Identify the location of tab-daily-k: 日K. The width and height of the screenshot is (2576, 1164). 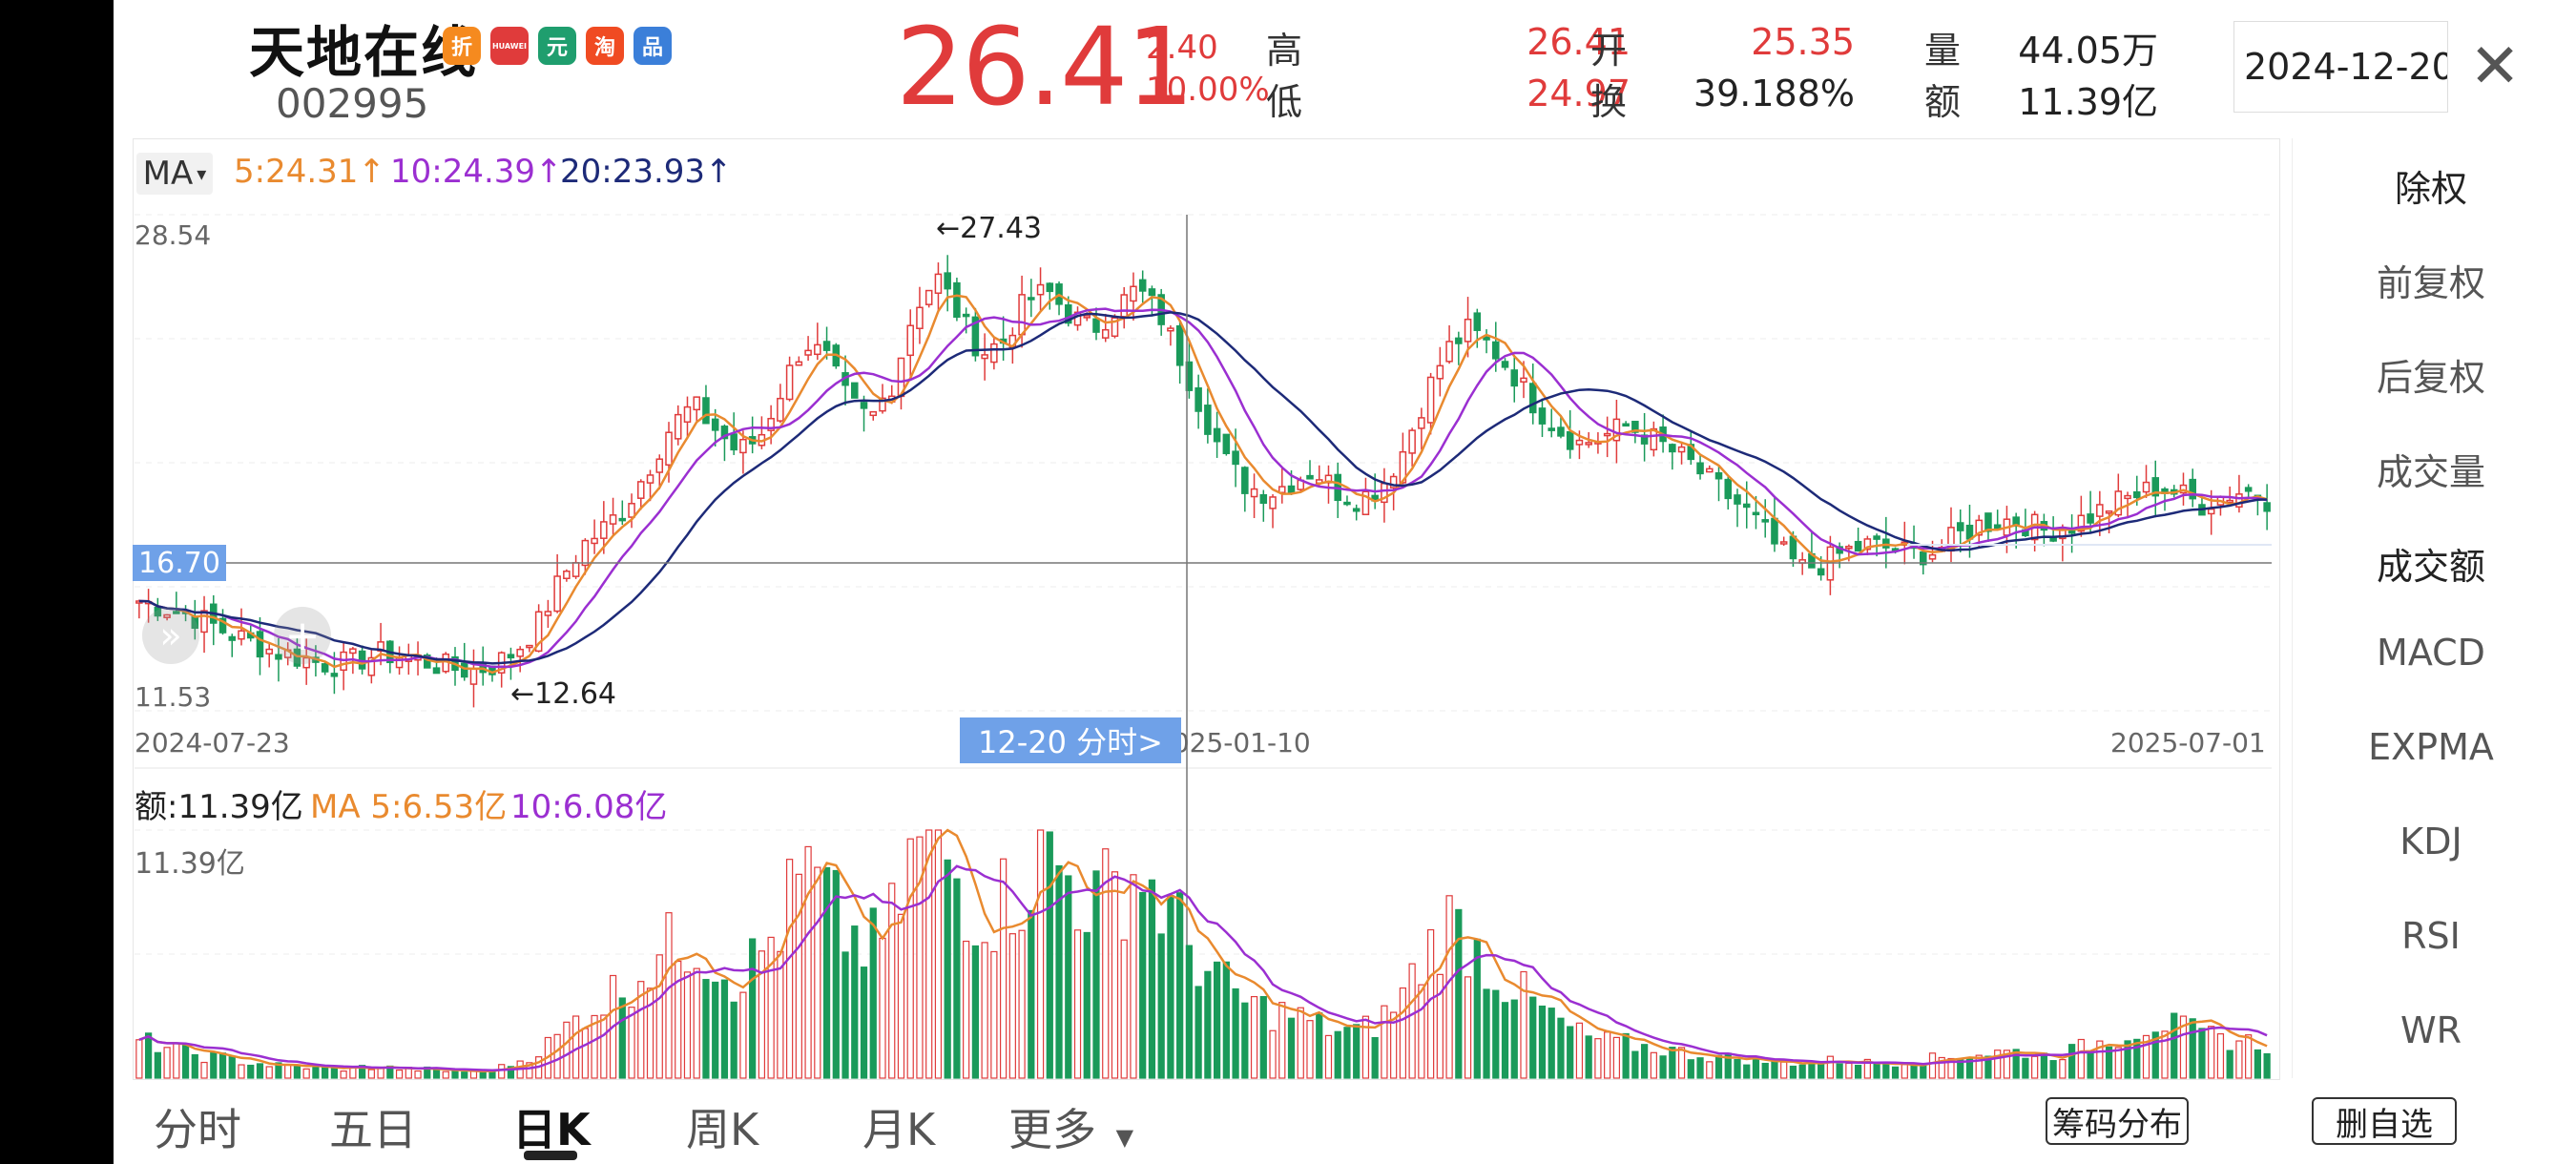
(551, 1129).